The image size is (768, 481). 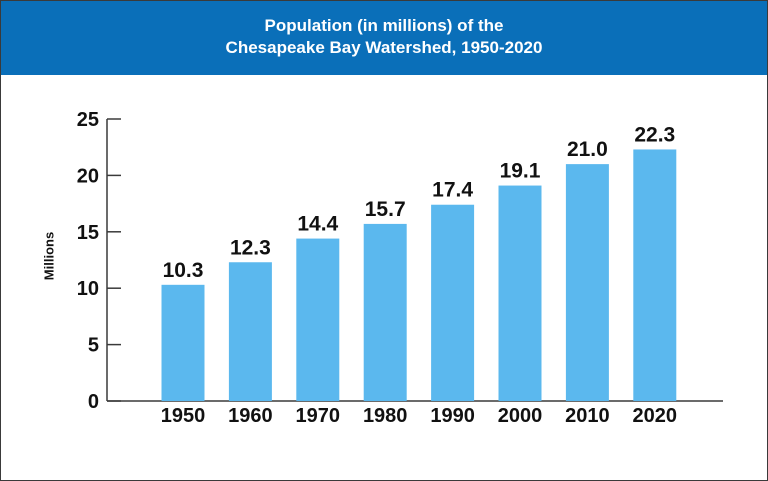 I want to click on bar-1960, so click(x=250, y=331).